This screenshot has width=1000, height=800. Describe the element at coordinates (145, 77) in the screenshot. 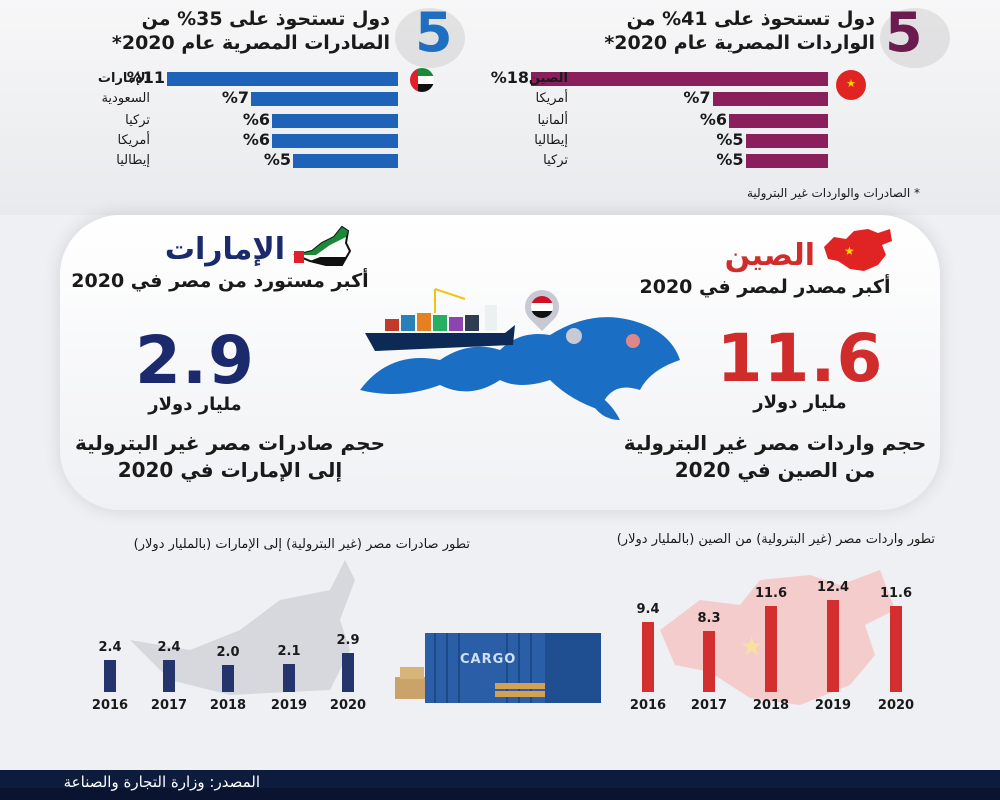

I see `share-value-label: %11` at that location.